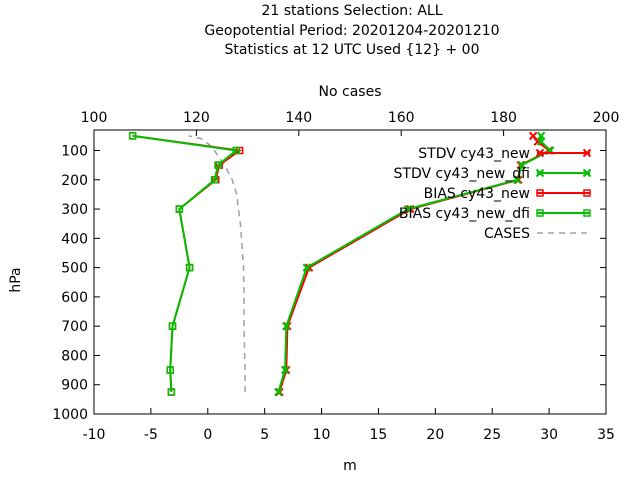  What do you see at coordinates (606, 435) in the screenshot?
I see `x-tick-label: 35` at bounding box center [606, 435].